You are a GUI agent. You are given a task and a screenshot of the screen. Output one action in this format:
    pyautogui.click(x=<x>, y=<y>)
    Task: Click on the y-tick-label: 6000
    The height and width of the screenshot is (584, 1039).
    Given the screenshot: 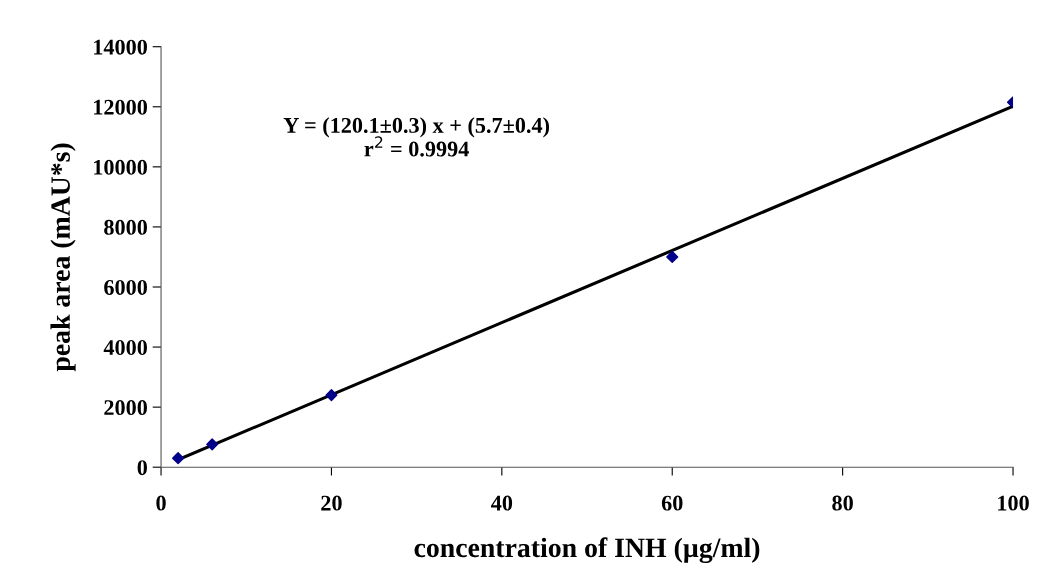 What is the action you would take?
    pyautogui.click(x=125, y=287)
    